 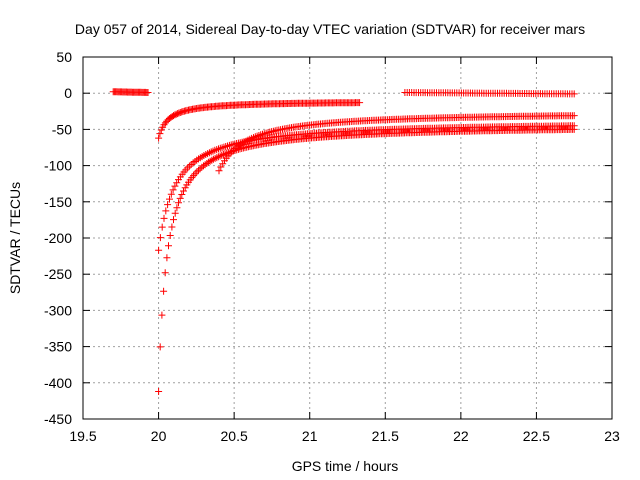 I want to click on y-tick-labels: 50 0 -50 -100 -150 -200 -250 -300 -350 -400 -450, so click(x=58, y=238).